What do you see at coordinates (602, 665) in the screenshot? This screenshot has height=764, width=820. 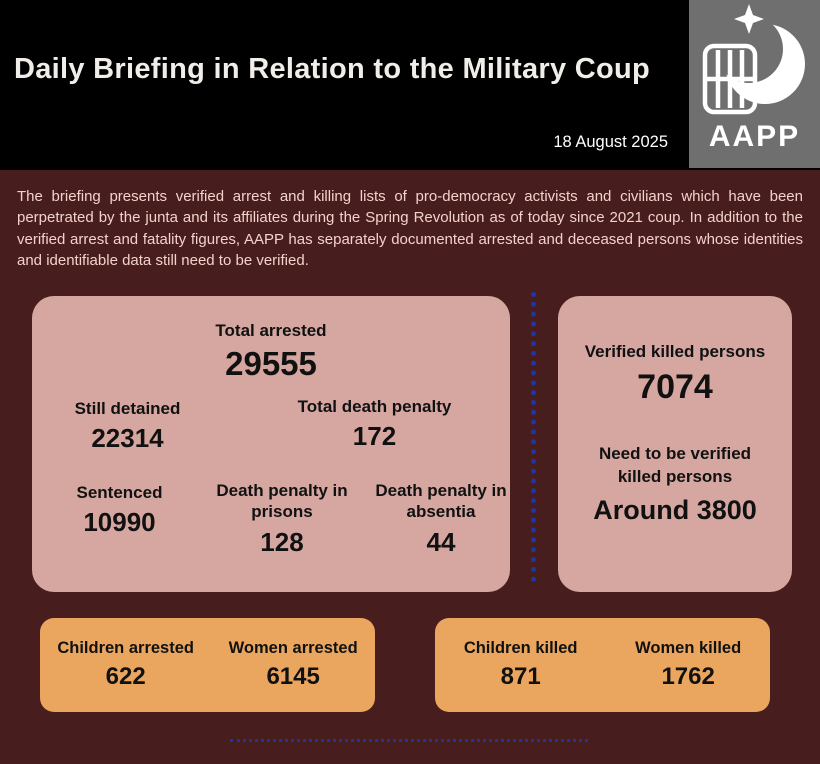 I see `killed-demographics-card: Children killed 871 Women killed 1762` at bounding box center [602, 665].